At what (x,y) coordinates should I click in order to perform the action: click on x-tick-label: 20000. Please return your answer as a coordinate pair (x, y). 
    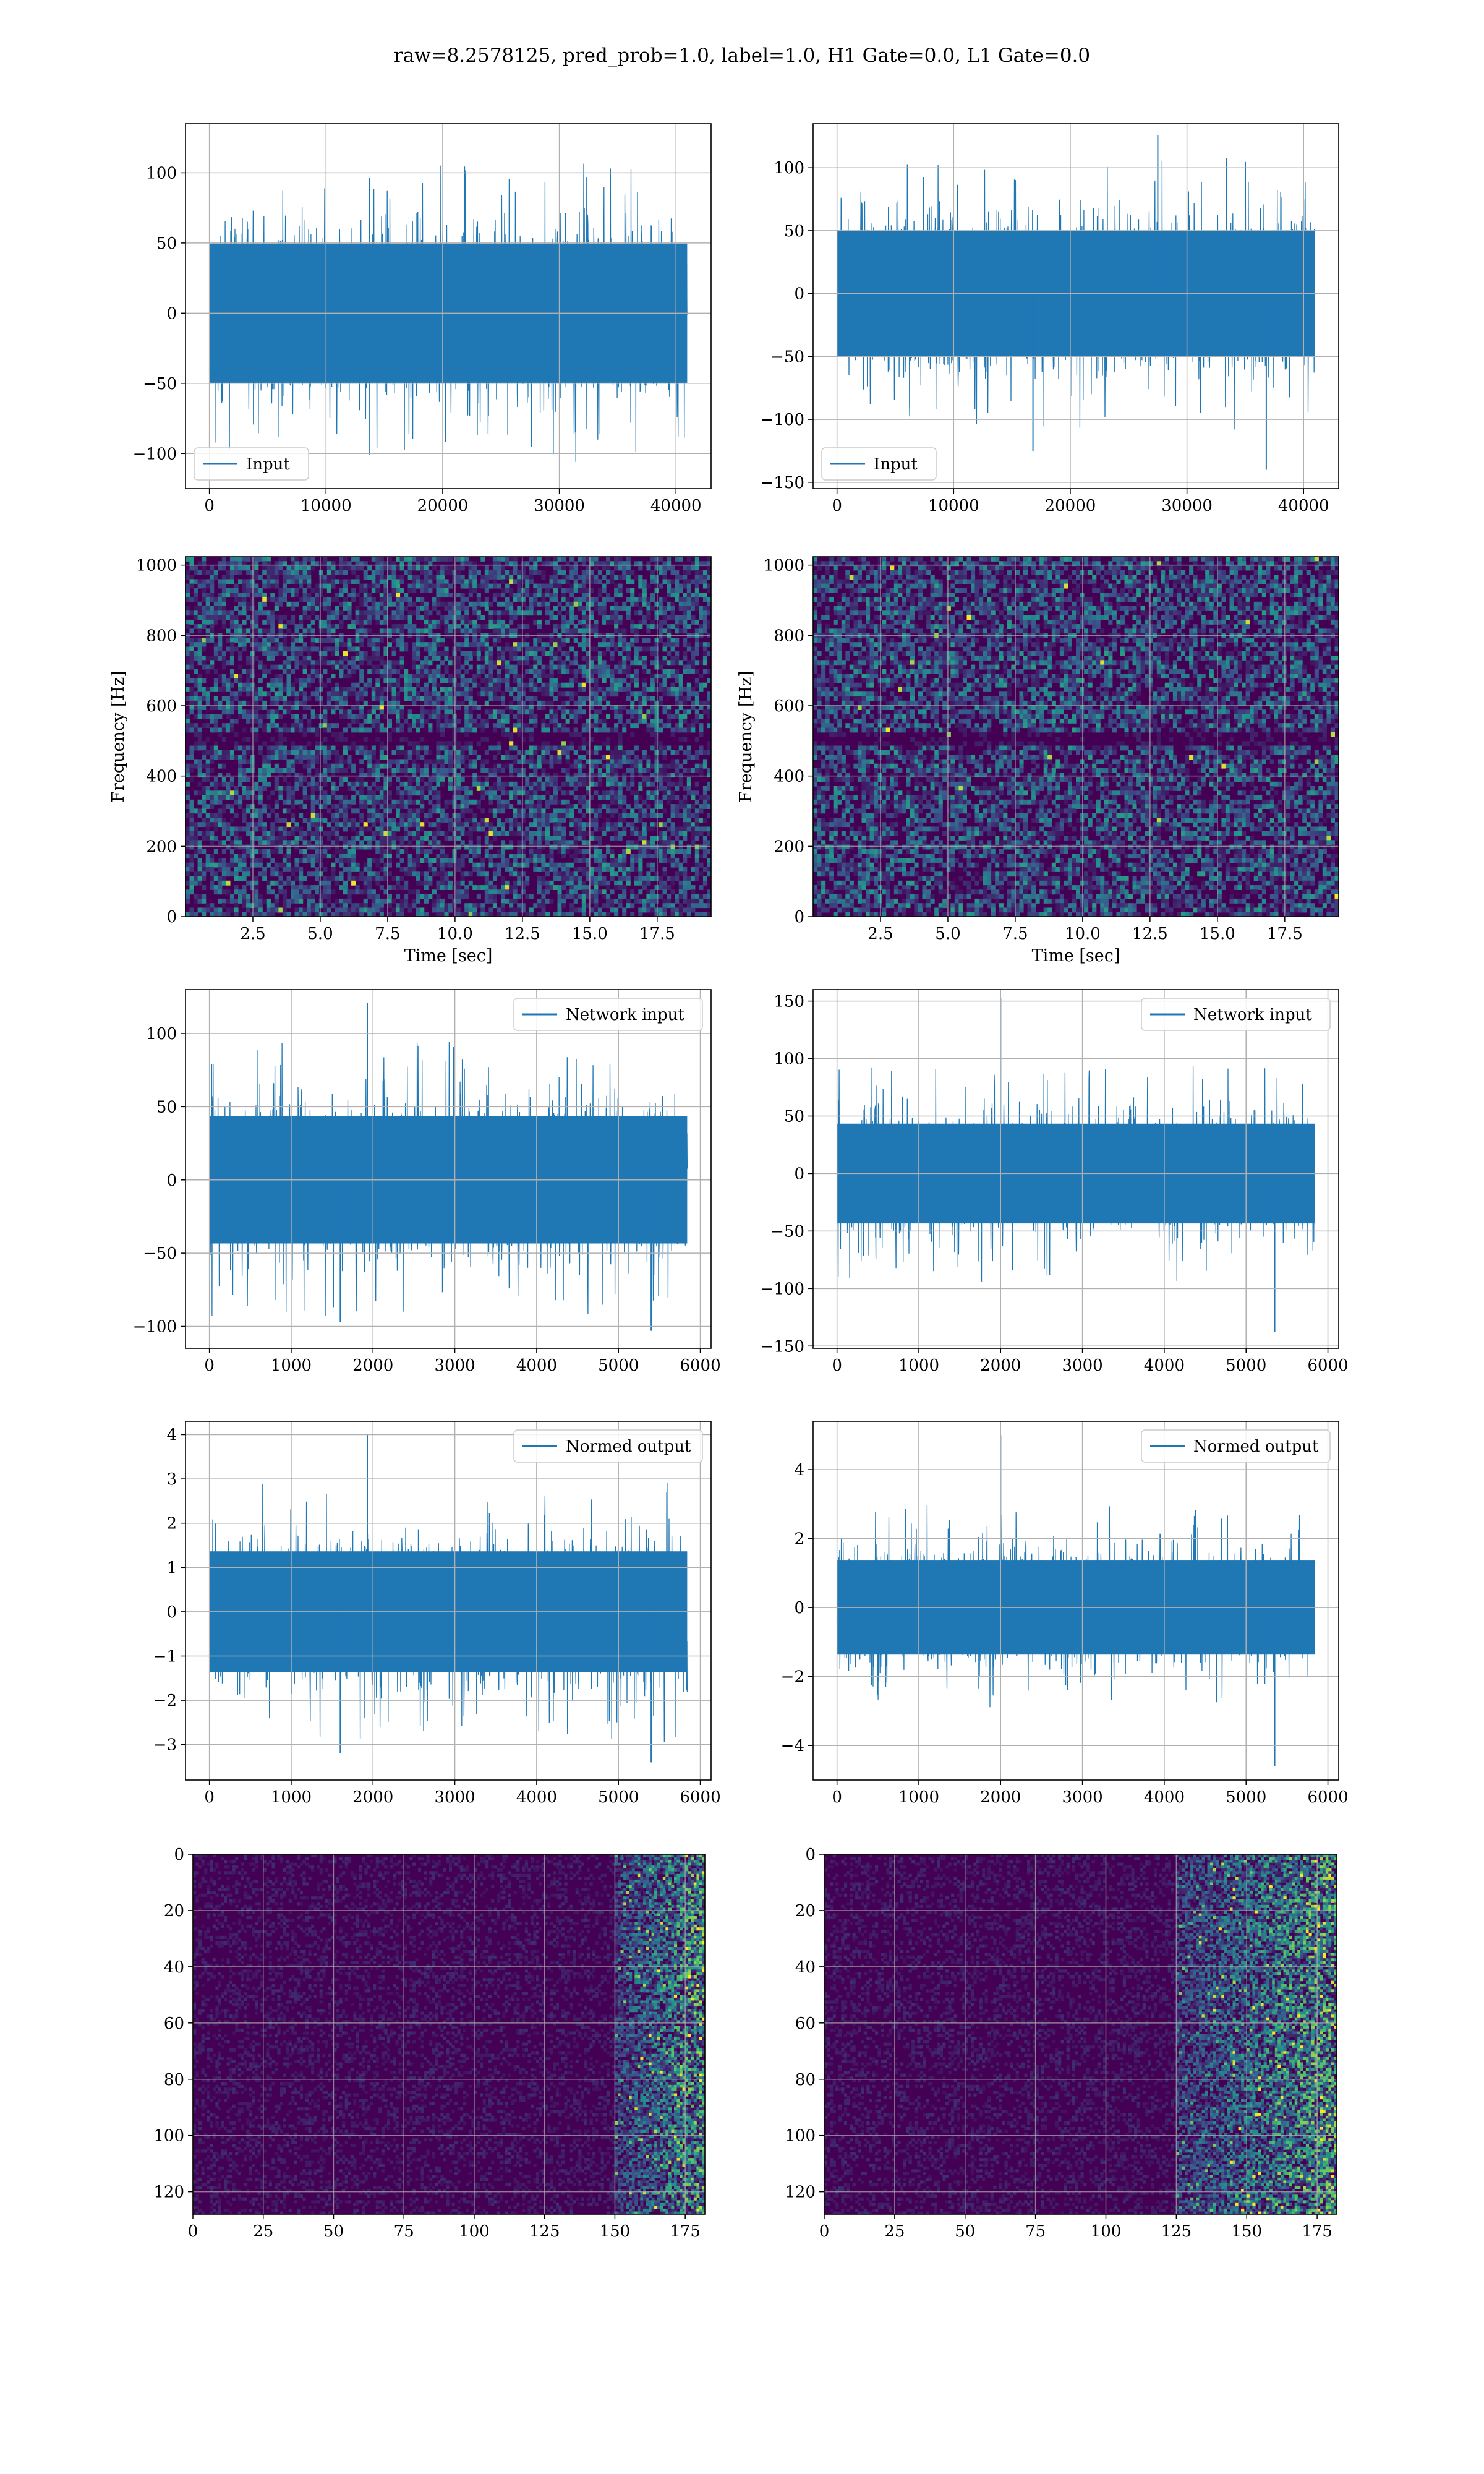
    Looking at the image, I should click on (443, 506).